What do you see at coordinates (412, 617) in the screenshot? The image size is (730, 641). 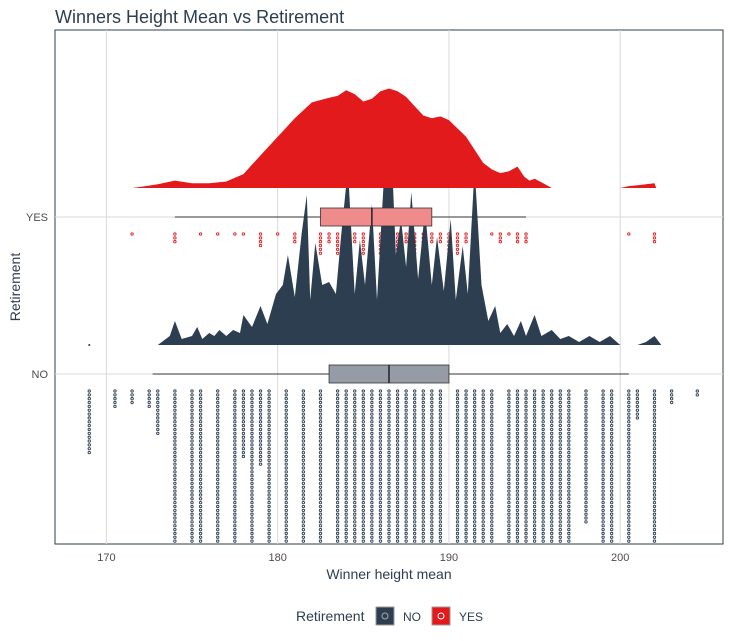 I see `legend-label-no: NO` at bounding box center [412, 617].